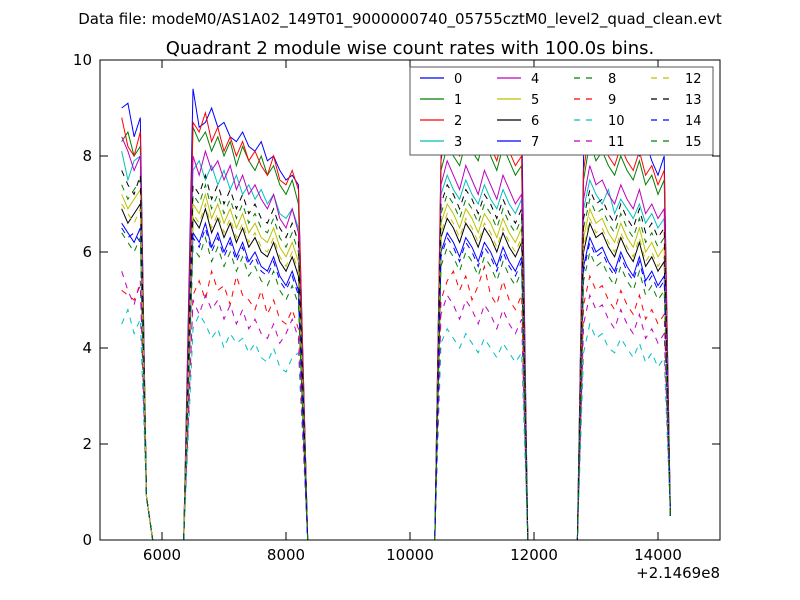  I want to click on legend-label-13: 13, so click(693, 100).